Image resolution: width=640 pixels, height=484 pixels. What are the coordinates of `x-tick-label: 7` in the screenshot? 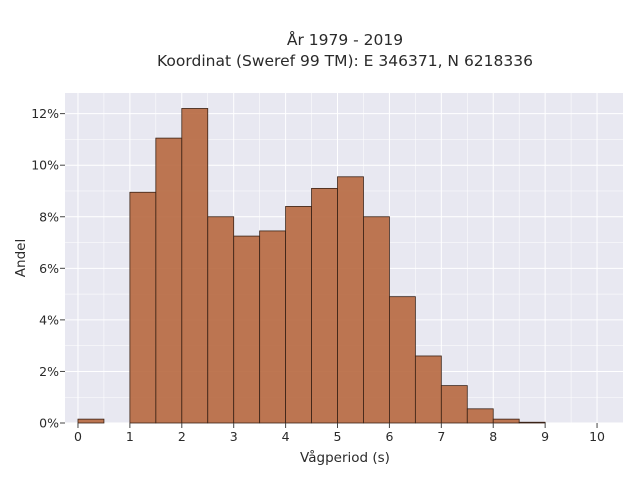 It's located at (441, 436).